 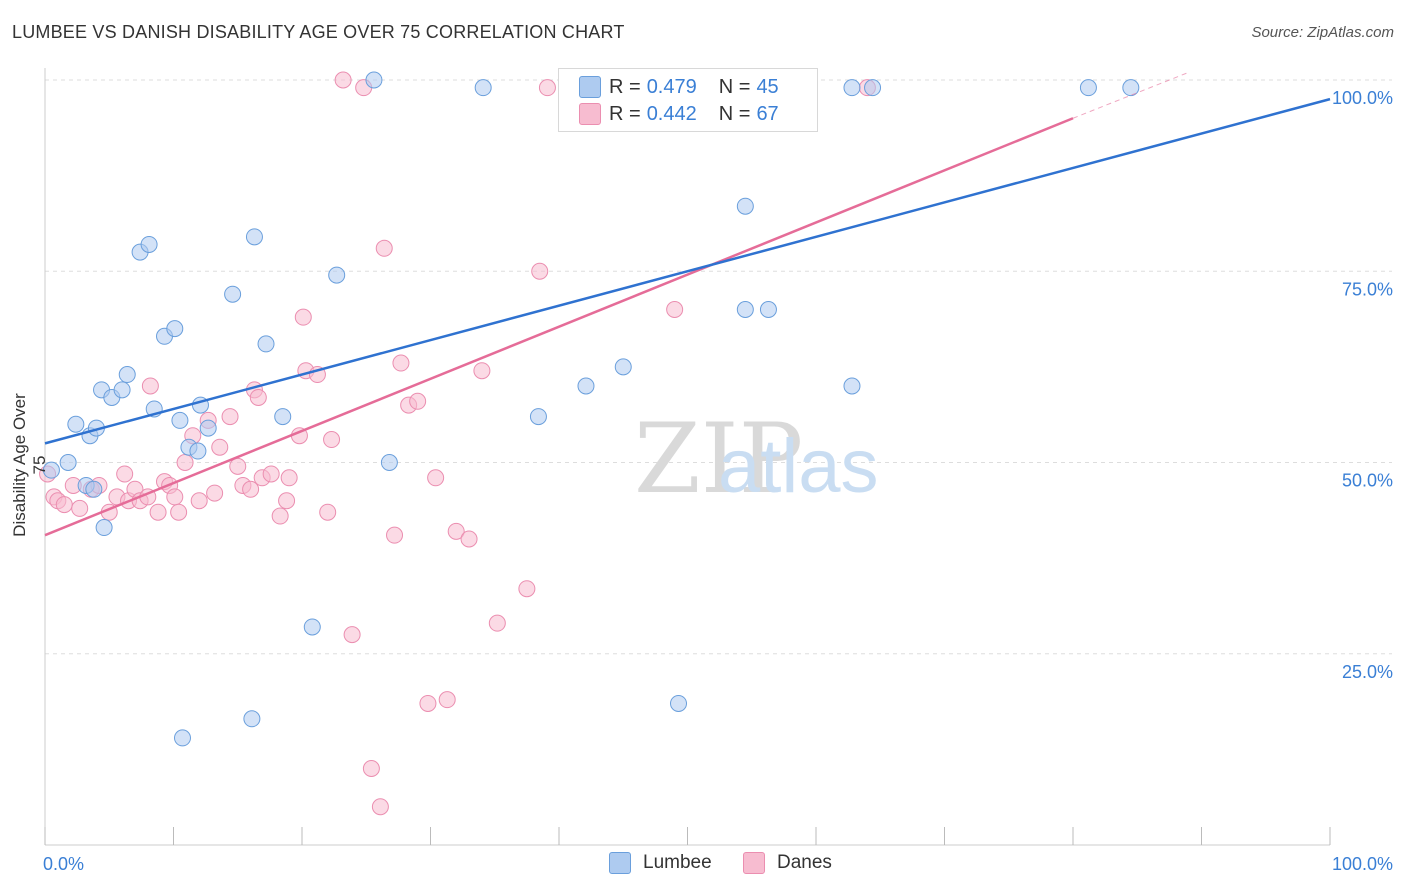 What do you see at coordinates (590, 114) in the screenshot?
I see `danes-swatch` at bounding box center [590, 114].